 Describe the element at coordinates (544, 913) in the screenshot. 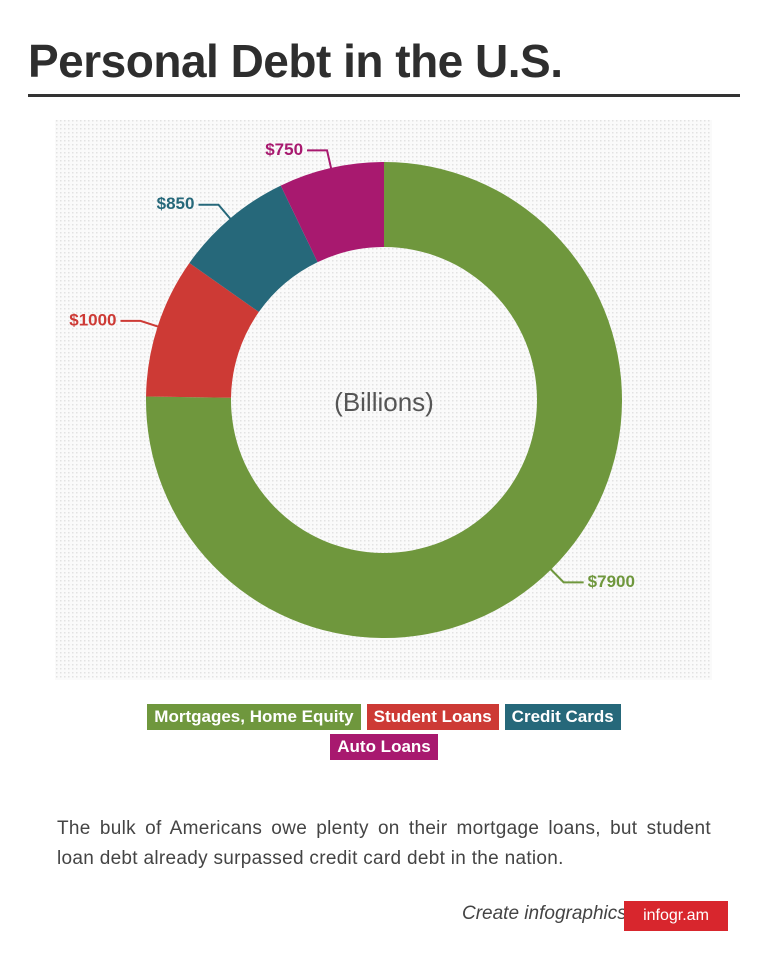

I see `footer-text: Create infographics` at that location.